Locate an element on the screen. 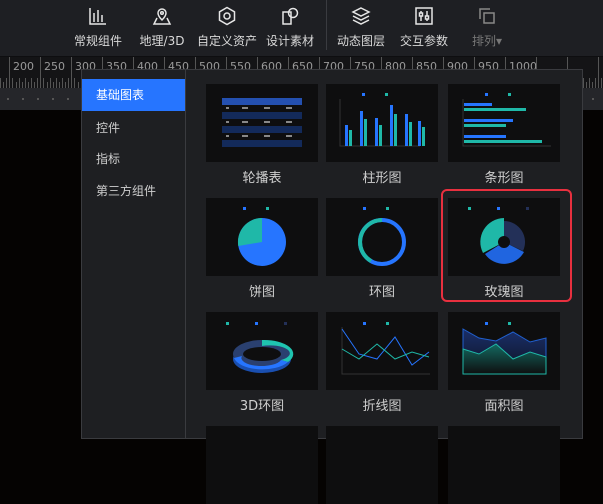 The image size is (603, 504). hexagon-icon is located at coordinates (227, 16).